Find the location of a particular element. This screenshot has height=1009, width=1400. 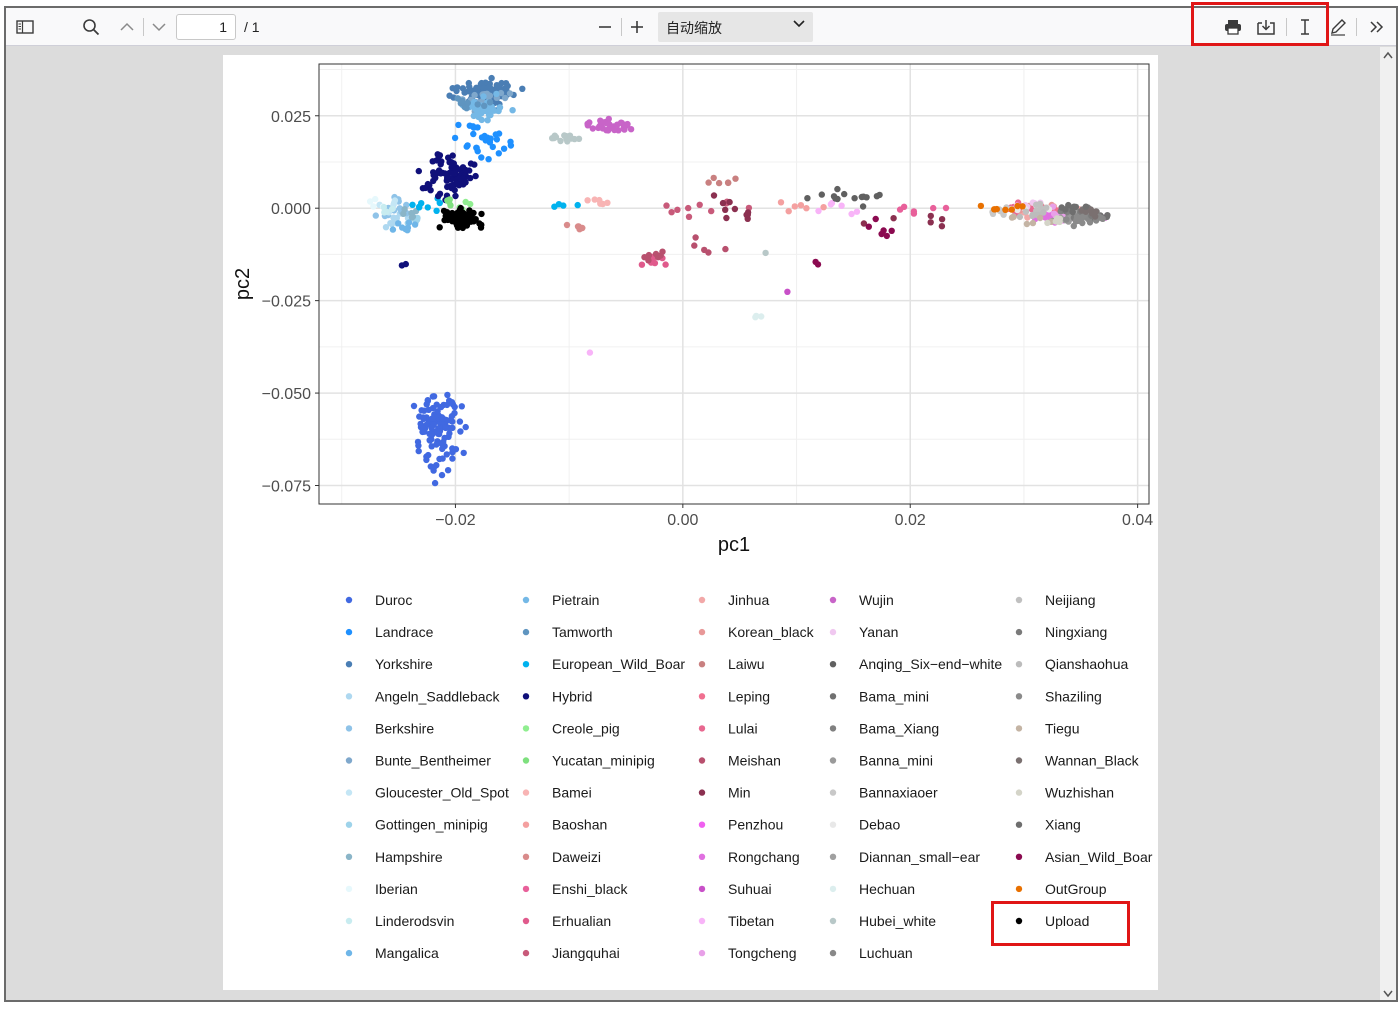

double-chevron-right-icon is located at coordinates (1377, 27).